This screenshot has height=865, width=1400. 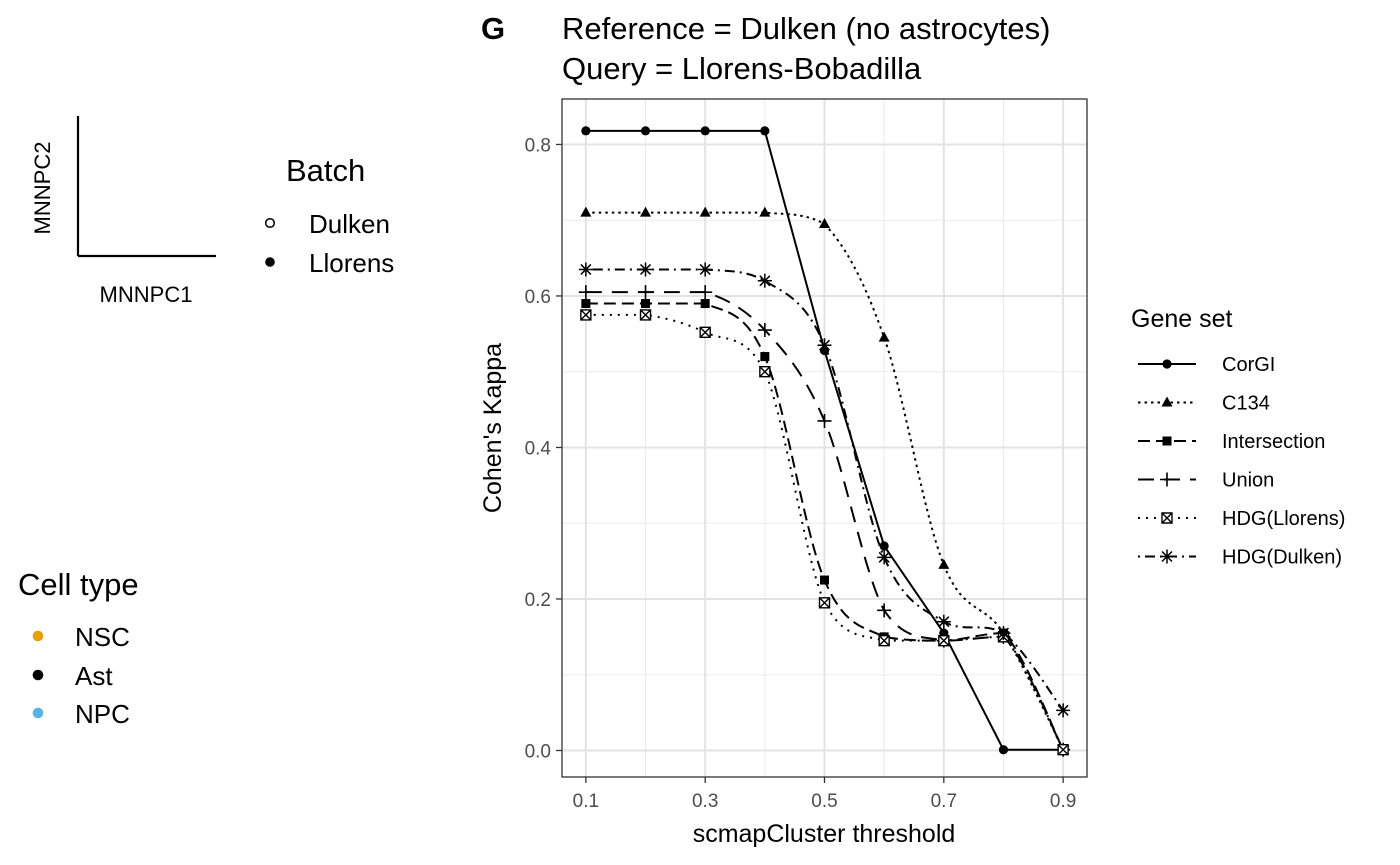 I want to click on legend-item-hdg-dulken: HDG(Dulken), so click(x=1282, y=558).